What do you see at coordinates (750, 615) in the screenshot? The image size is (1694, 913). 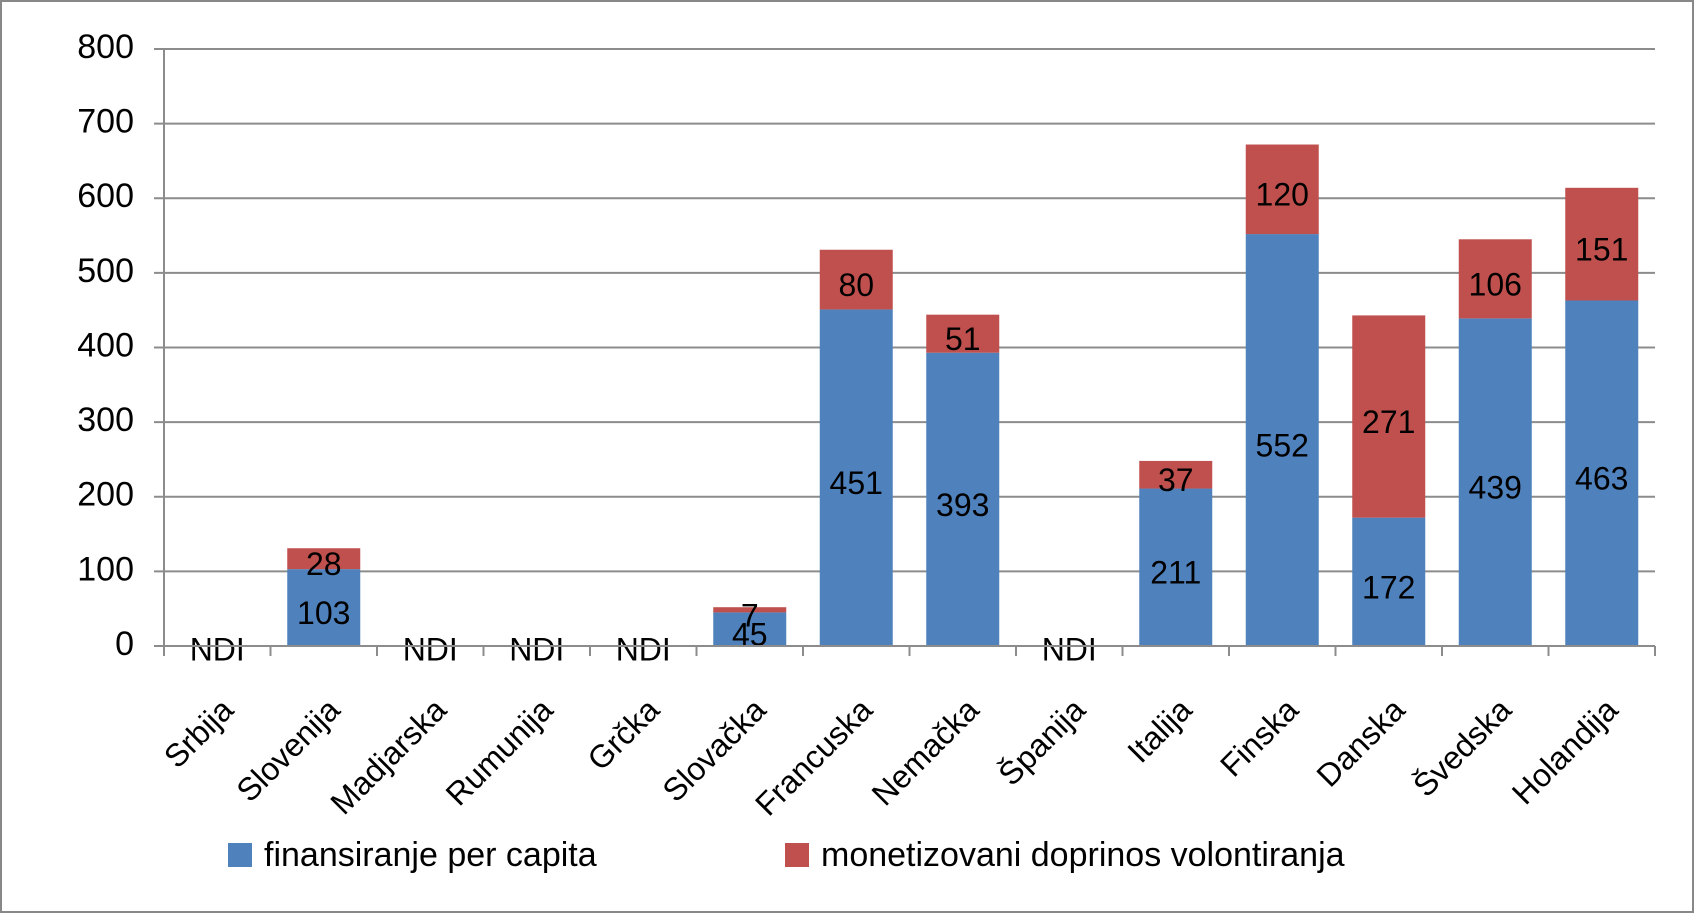 I see `data-label: 7` at bounding box center [750, 615].